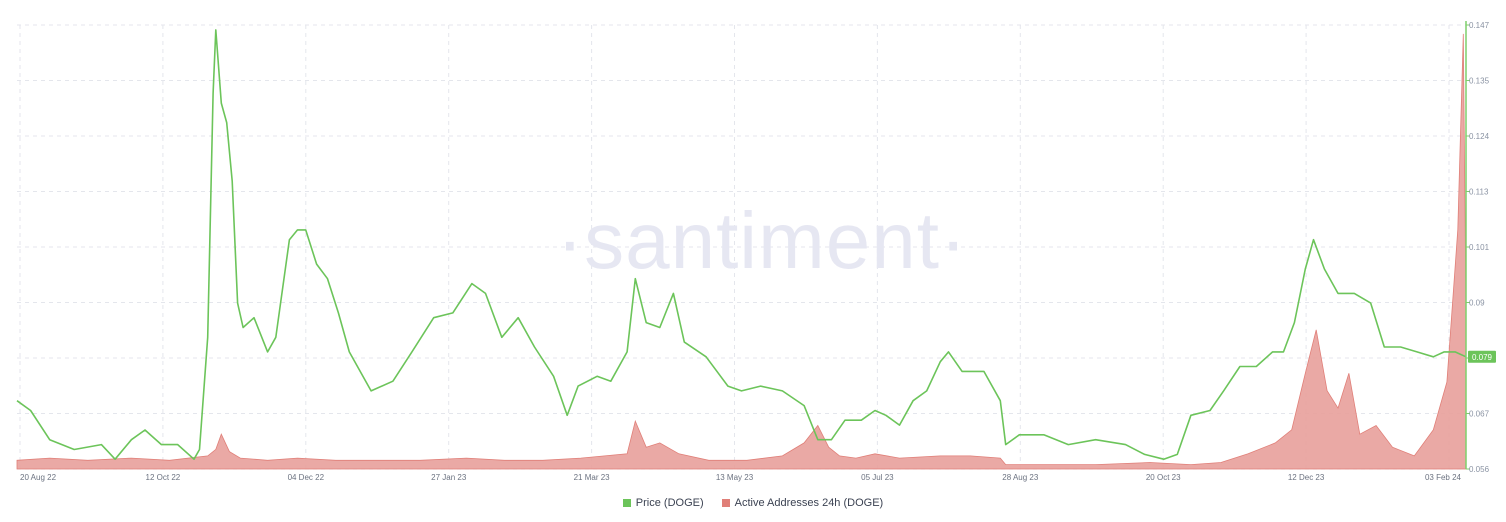 The height and width of the screenshot is (522, 1506). I want to click on legend-swatch-active-addresses, so click(725, 503).